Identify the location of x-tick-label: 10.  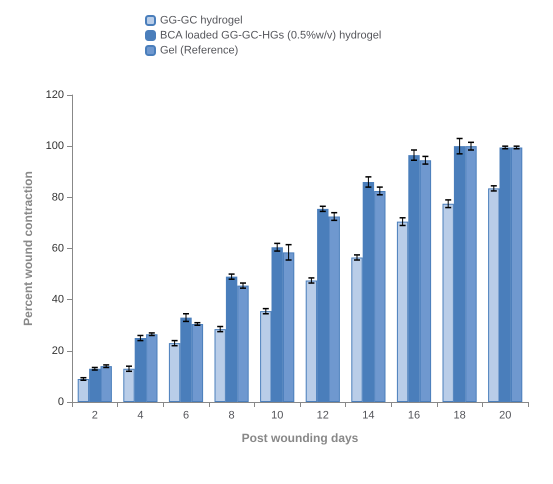
(277, 416).